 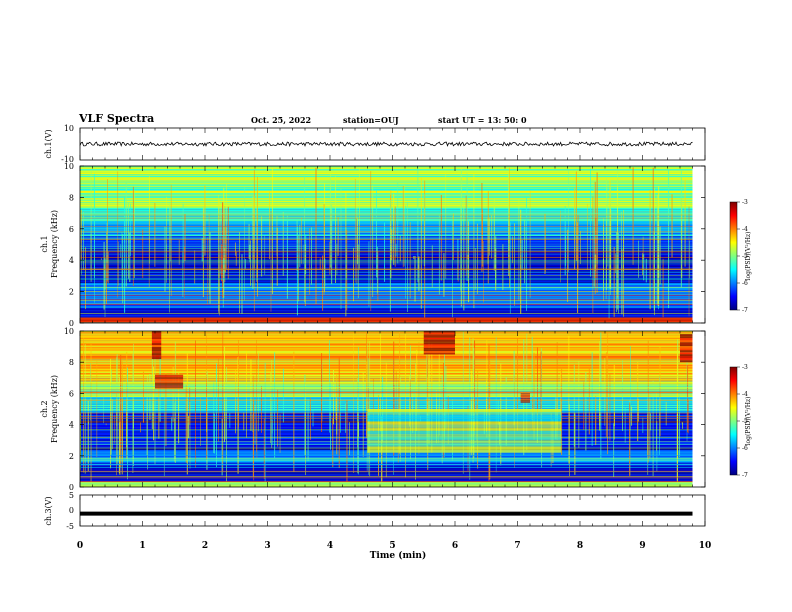 I want to click on colorbar-tick-label: -4, so click(x=745, y=229).